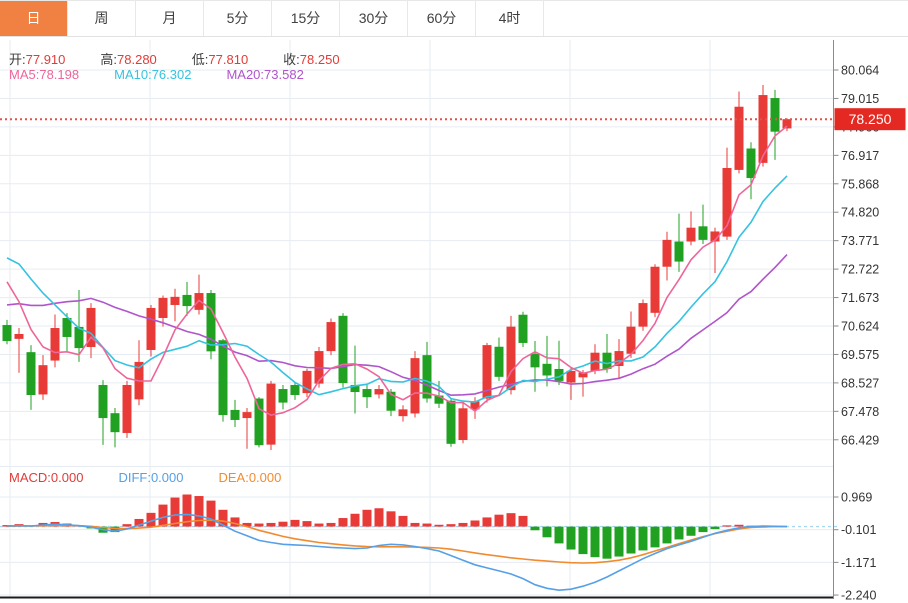 The image size is (908, 603). I want to click on tab-month: 月, so click(170, 18).